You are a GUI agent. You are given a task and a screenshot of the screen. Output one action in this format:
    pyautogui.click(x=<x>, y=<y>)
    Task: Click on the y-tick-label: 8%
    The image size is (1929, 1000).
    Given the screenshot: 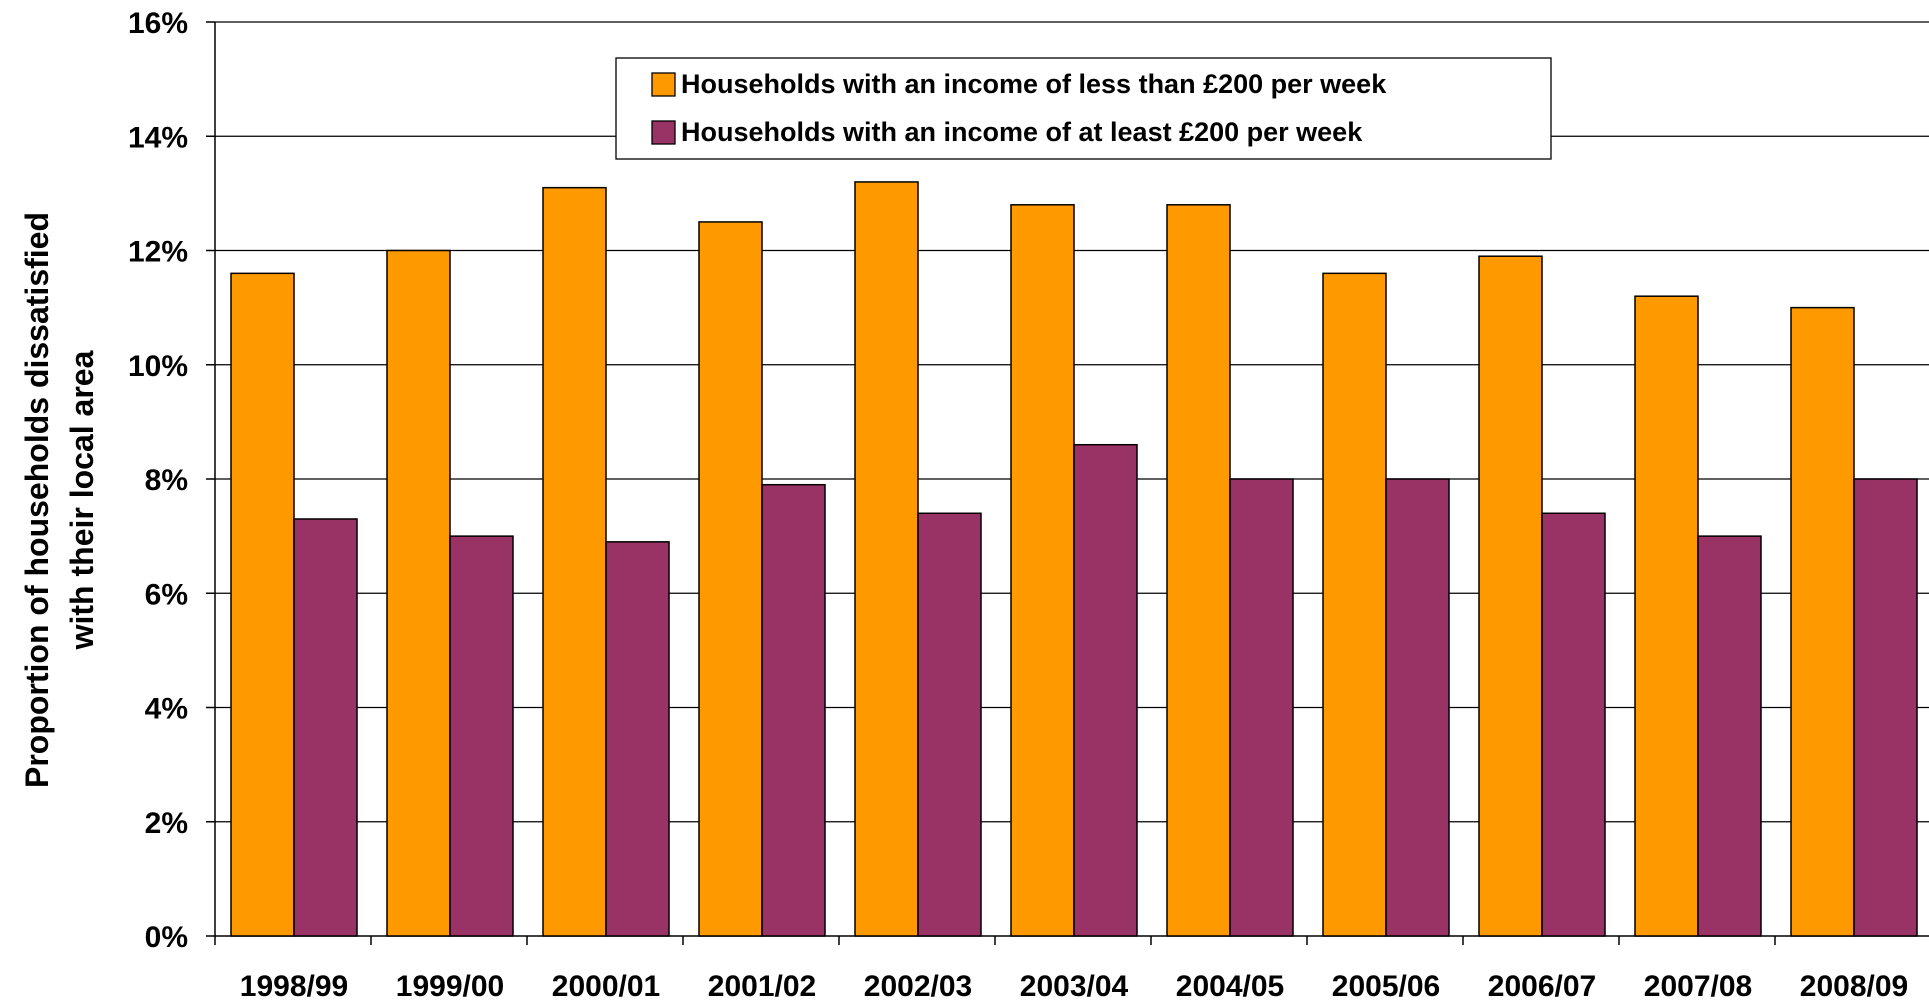 What is the action you would take?
    pyautogui.click(x=166, y=480)
    